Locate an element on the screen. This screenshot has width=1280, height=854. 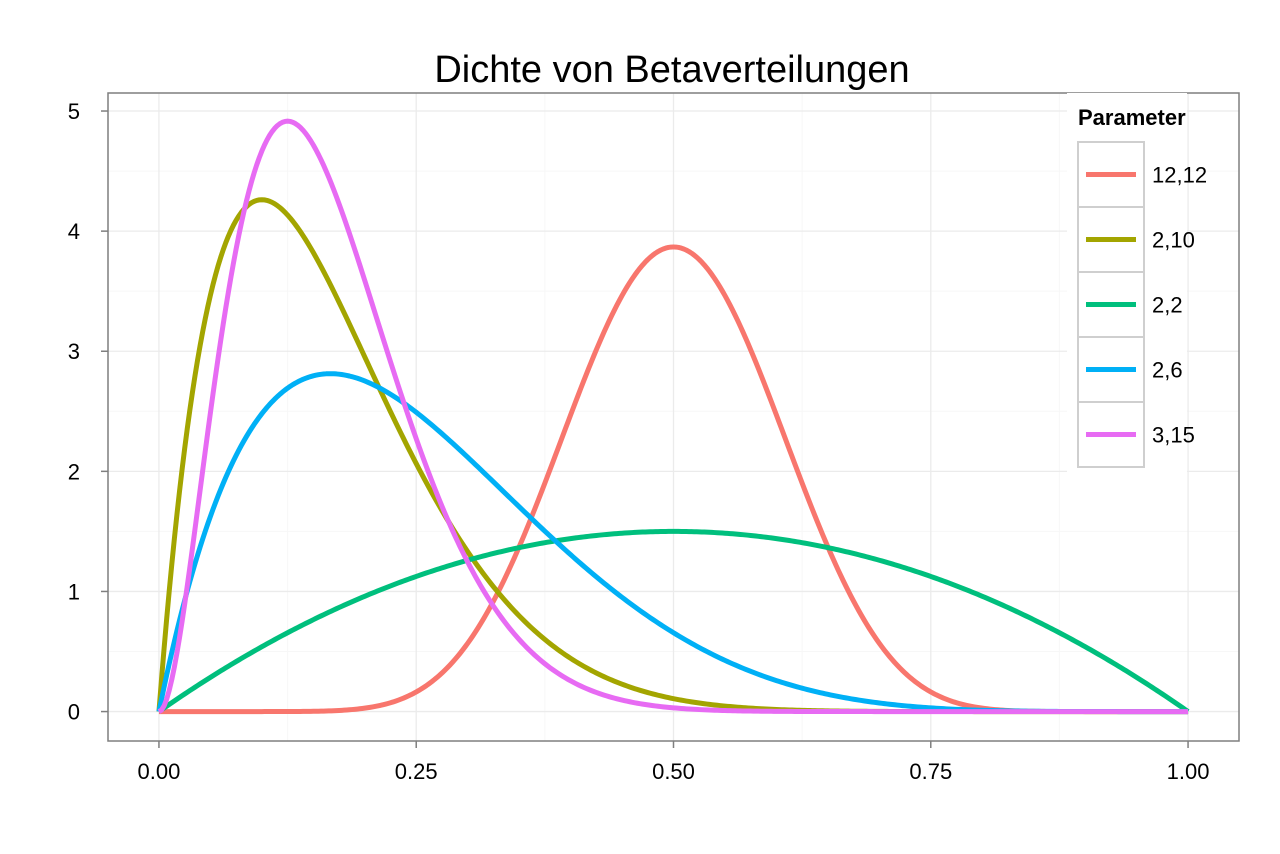
x-tick-label: 0.25 is located at coordinates (416, 771).